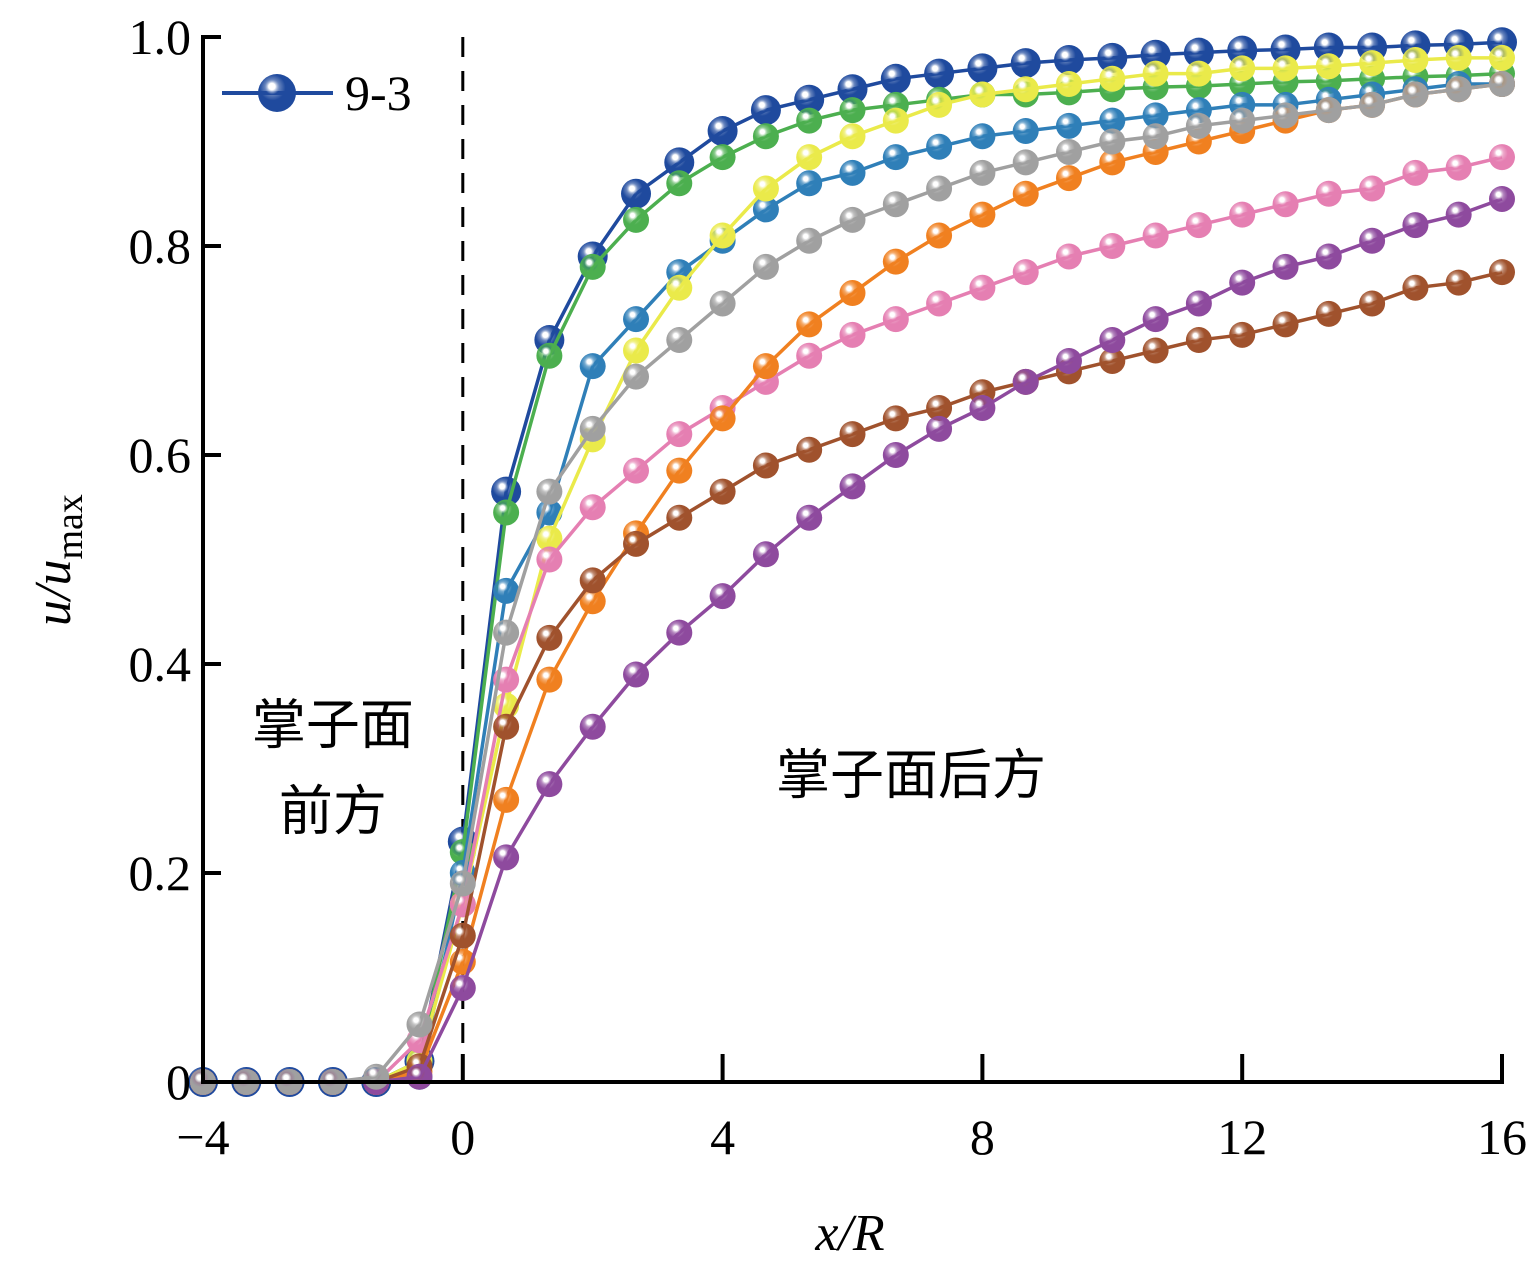  I want to click on y-tick-label: 0.8, so click(160, 246).